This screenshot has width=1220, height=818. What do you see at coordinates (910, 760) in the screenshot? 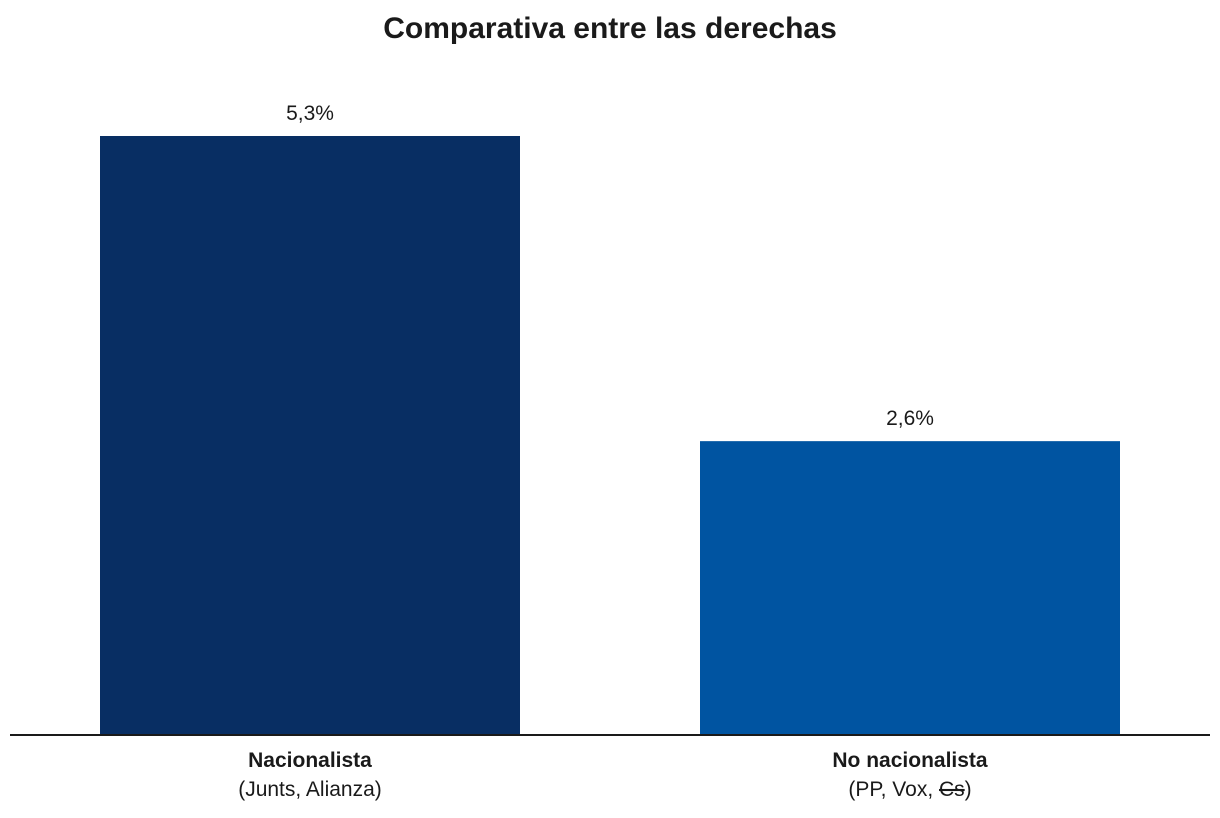
I see `category-label-2: No nacionalista` at bounding box center [910, 760].